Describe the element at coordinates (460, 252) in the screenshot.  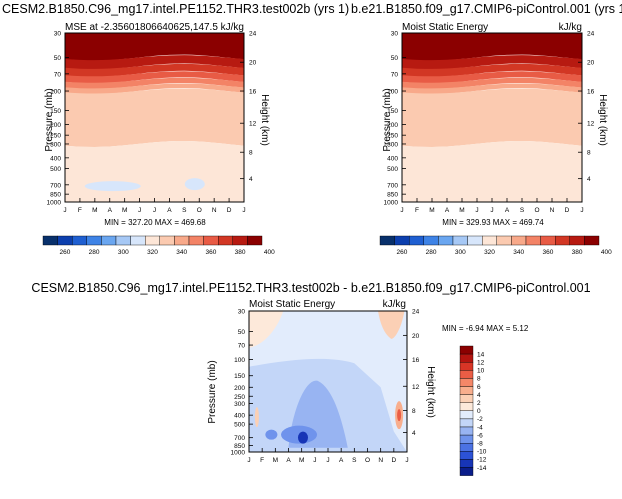
I see `colorbar-tick-label: 300` at that location.